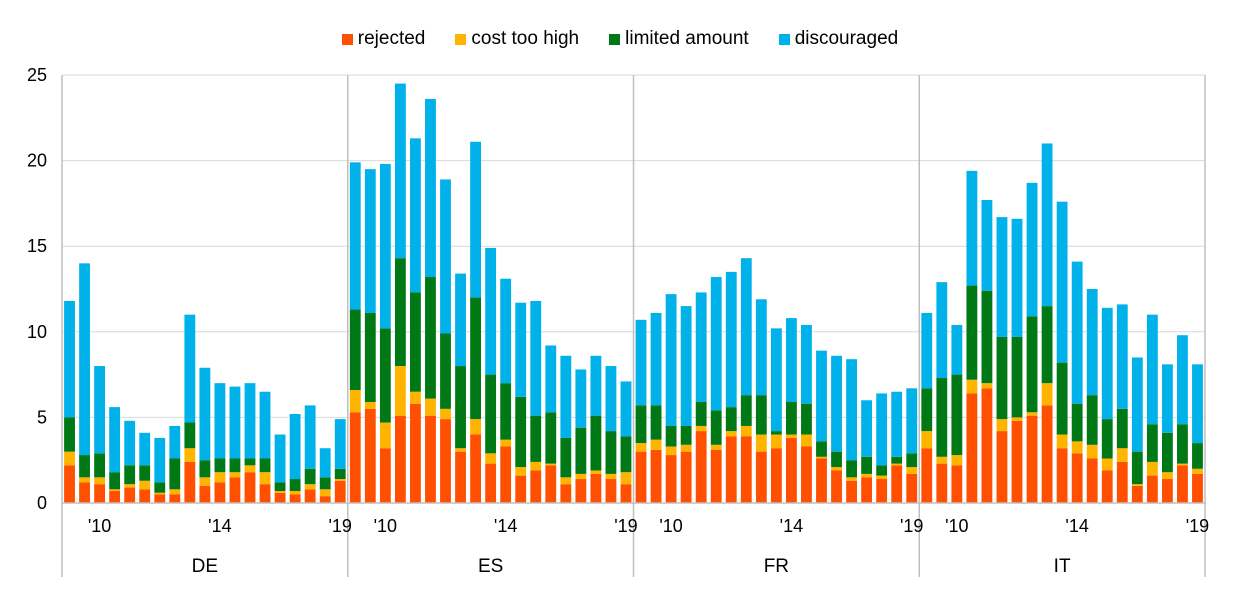 Image resolution: width=1240 pixels, height=593 pixels. What do you see at coordinates (37, 332) in the screenshot?
I see `y-tick-label: 10` at bounding box center [37, 332].